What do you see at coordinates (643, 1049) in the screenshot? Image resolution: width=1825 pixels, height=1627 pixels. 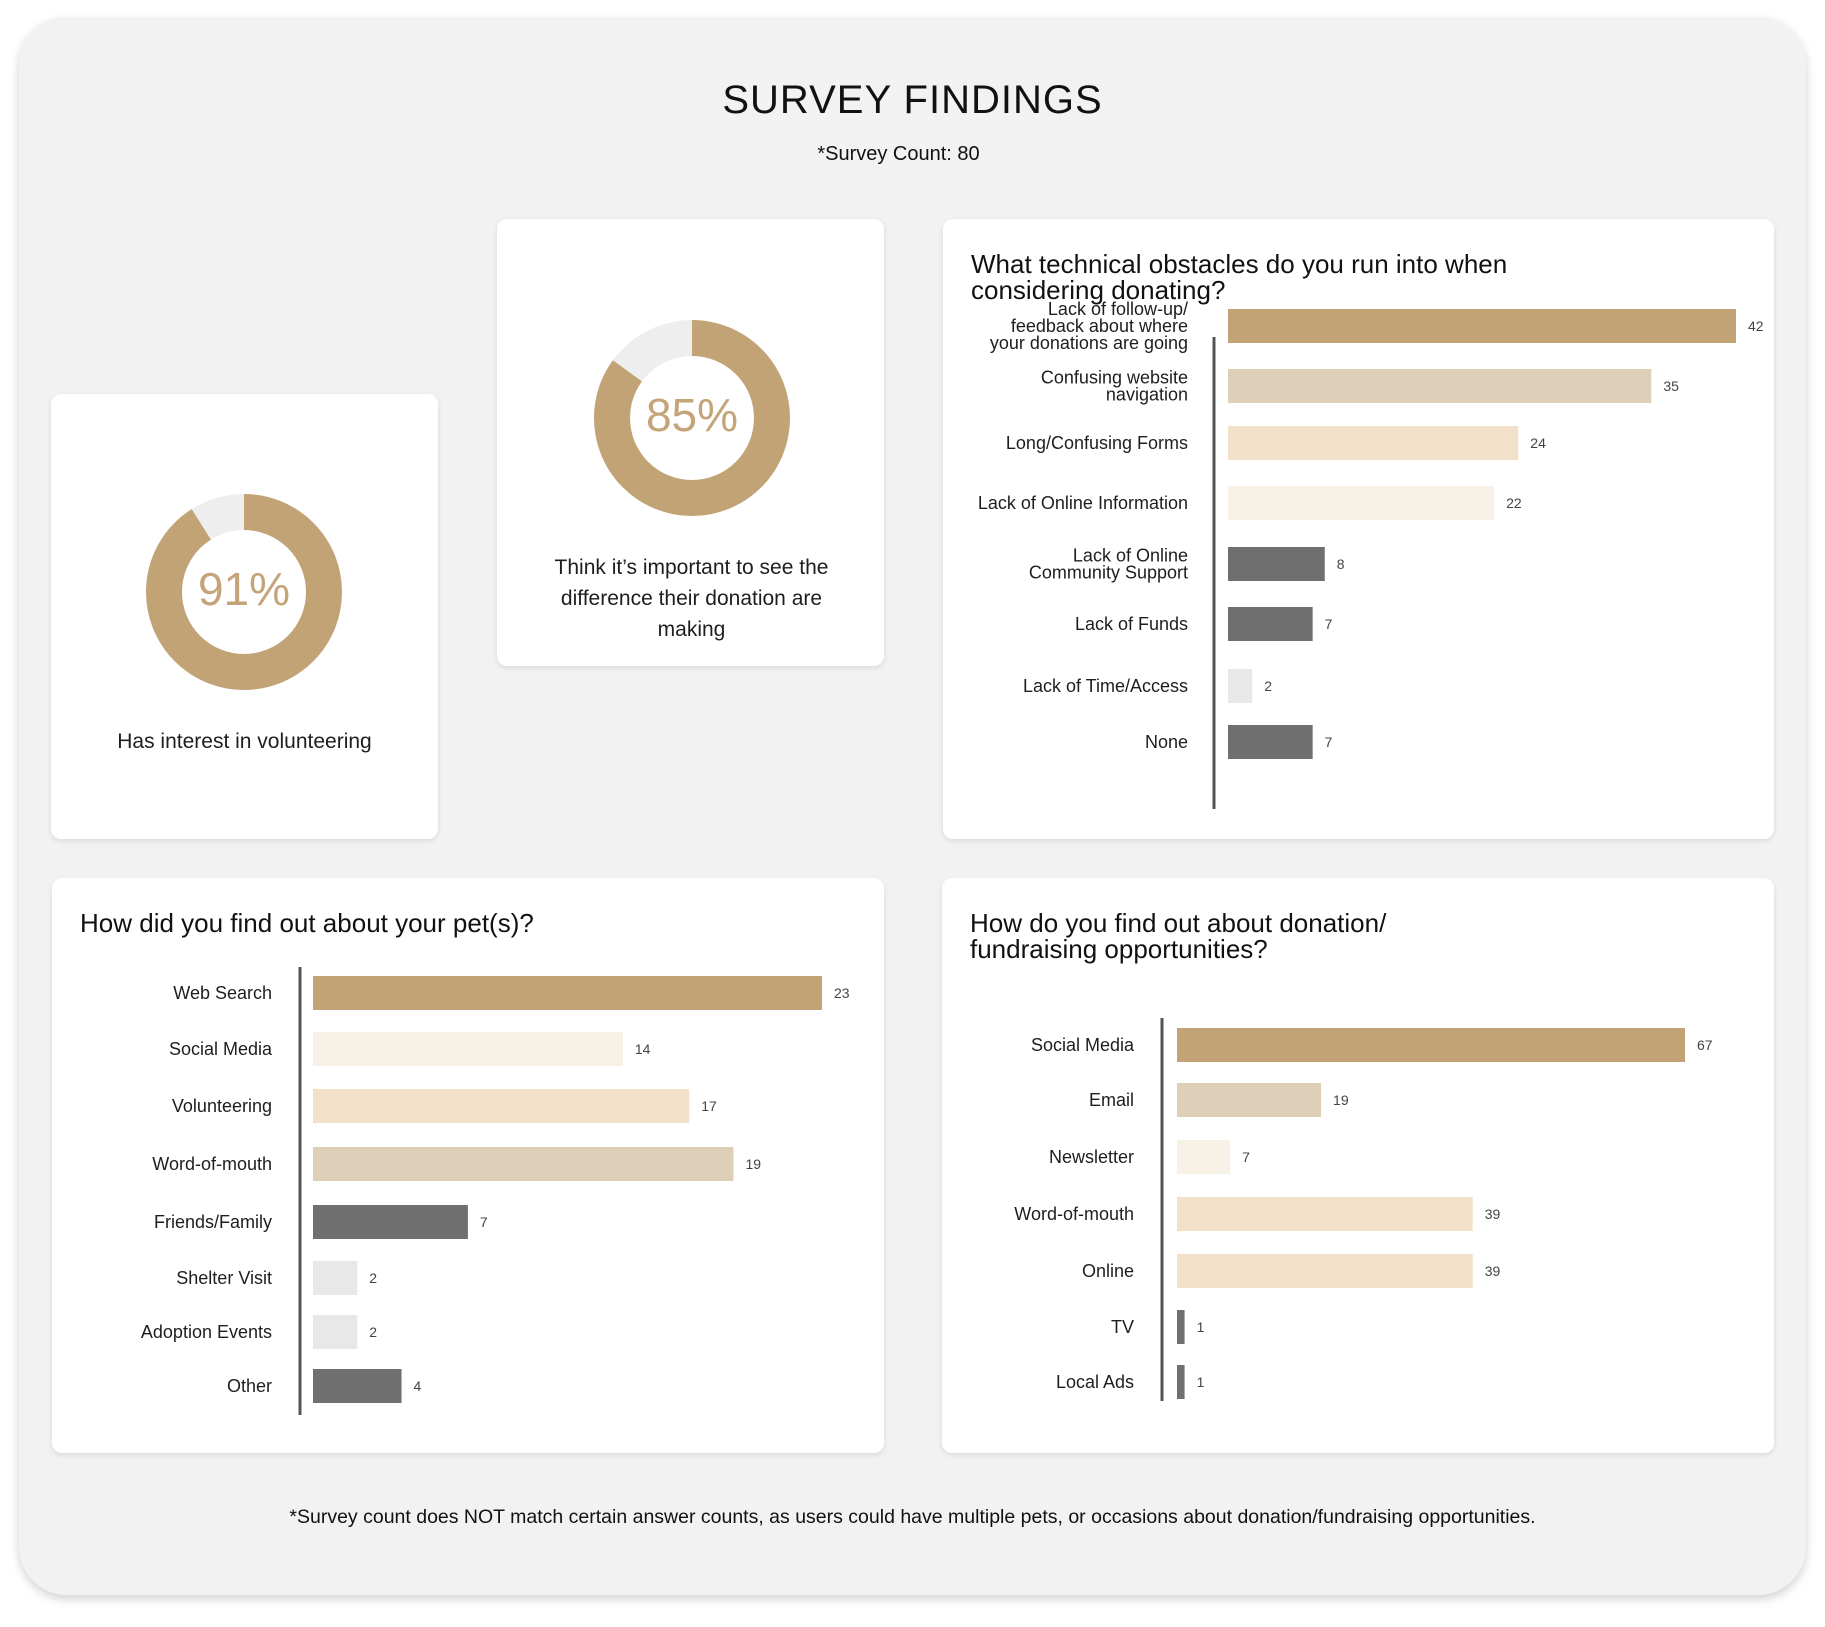 I see `data-label: 14` at bounding box center [643, 1049].